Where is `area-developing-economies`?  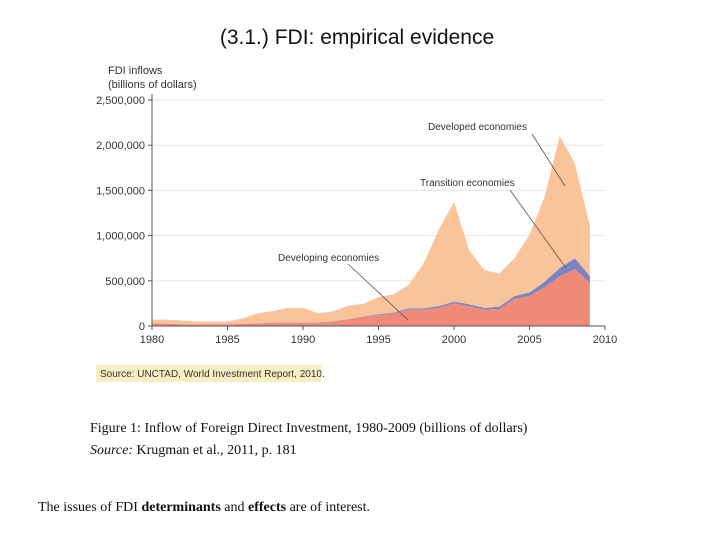 area-developing-economies is located at coordinates (371, 297).